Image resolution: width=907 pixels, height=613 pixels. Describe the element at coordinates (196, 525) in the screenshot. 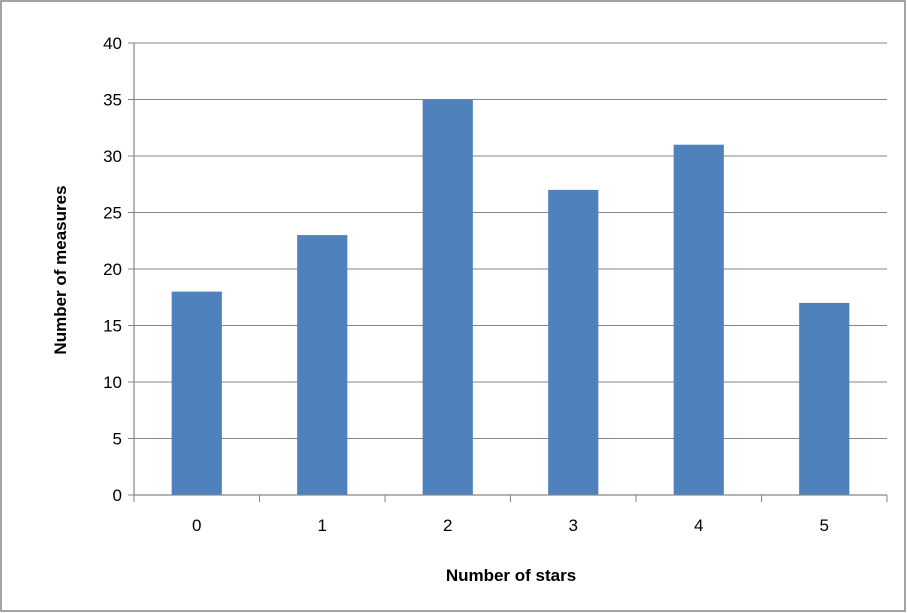

I see `x-tick-label: 0` at that location.